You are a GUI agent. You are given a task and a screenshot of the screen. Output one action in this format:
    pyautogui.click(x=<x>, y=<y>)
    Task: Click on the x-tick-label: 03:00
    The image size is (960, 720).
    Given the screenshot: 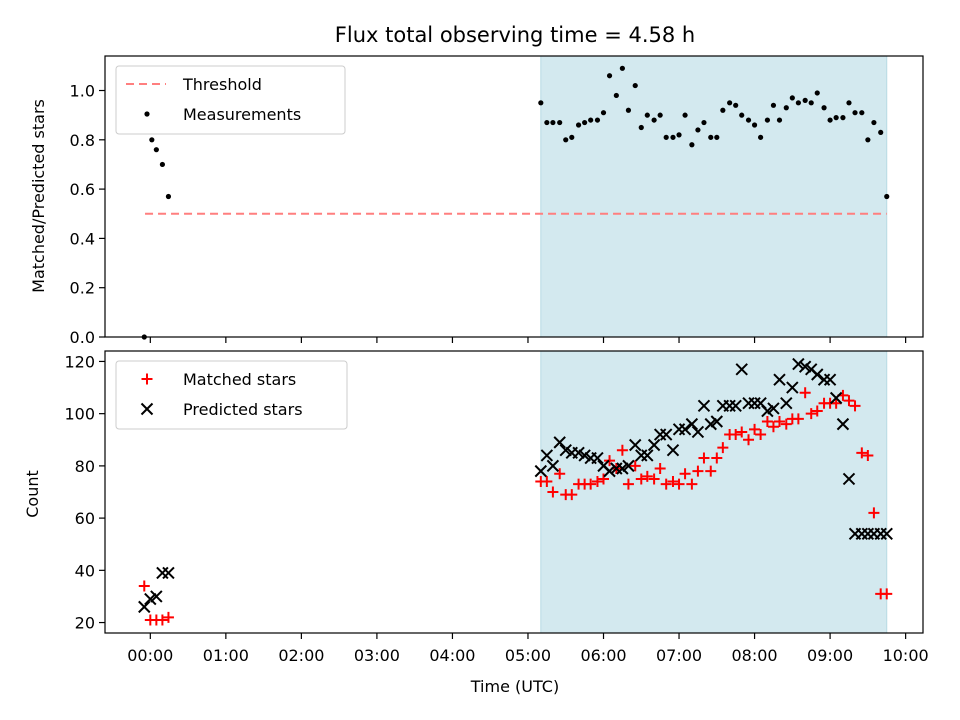 What is the action you would take?
    pyautogui.click(x=377, y=655)
    